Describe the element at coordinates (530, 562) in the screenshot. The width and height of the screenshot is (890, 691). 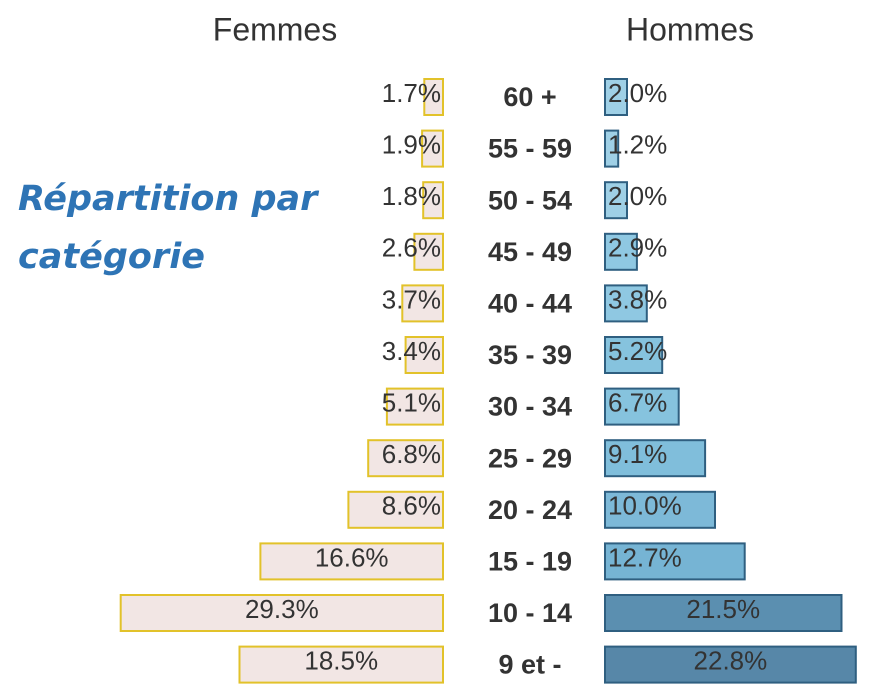
I see `category-label: 15 - 19` at that location.